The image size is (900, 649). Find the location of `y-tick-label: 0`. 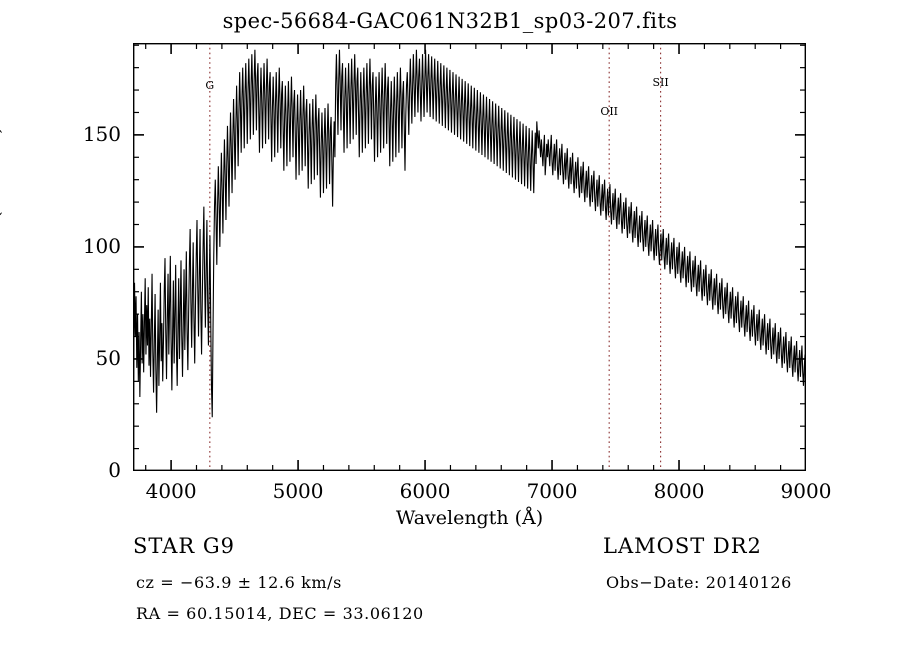

y-tick-label: 0 is located at coordinates (114, 470).